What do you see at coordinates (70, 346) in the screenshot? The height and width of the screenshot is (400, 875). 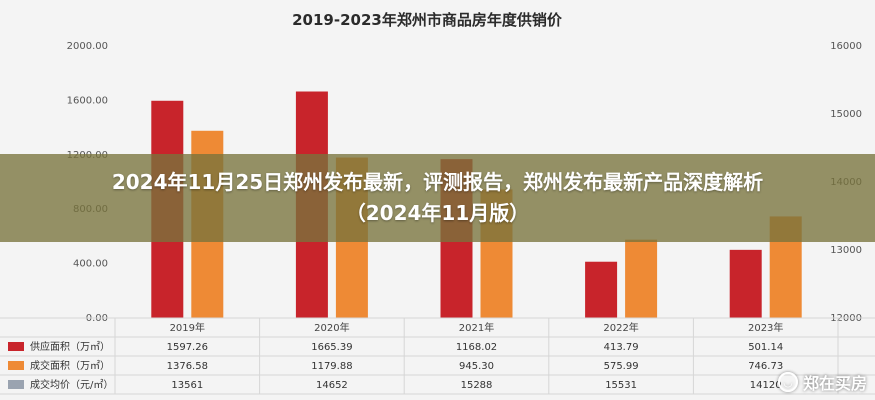 I see `legend-label: 供应面积（万㎡）` at bounding box center [70, 346].